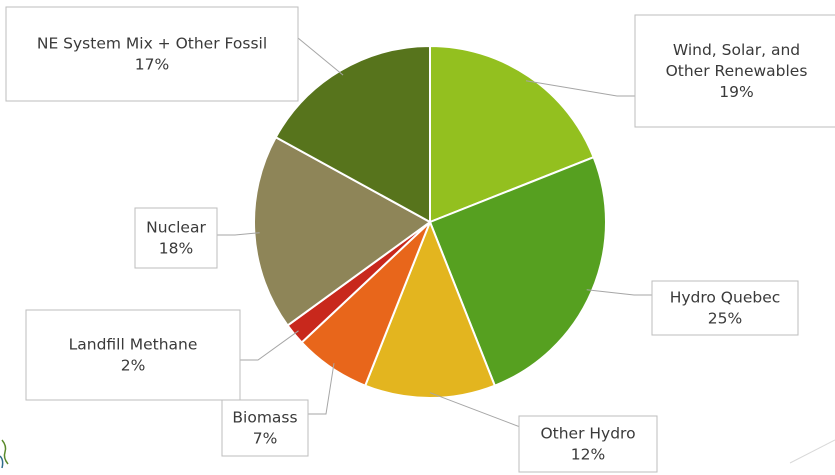 The height and width of the screenshot is (475, 835). I want to click on slice-category-label: Other Hydro, so click(587, 434).